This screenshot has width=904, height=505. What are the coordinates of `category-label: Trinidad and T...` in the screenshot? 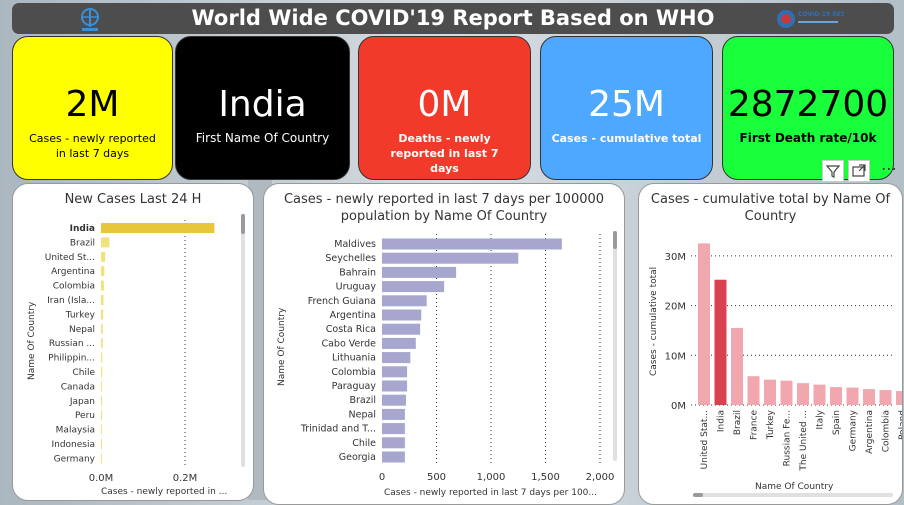 It's located at (338, 429).